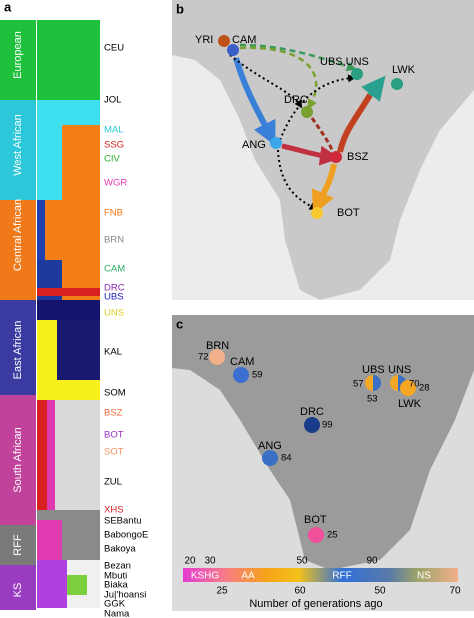 Image resolution: width=474 pixels, height=618 pixels. Describe the element at coordinates (115, 183) in the screenshot. I see `population-label: WGR` at that location.